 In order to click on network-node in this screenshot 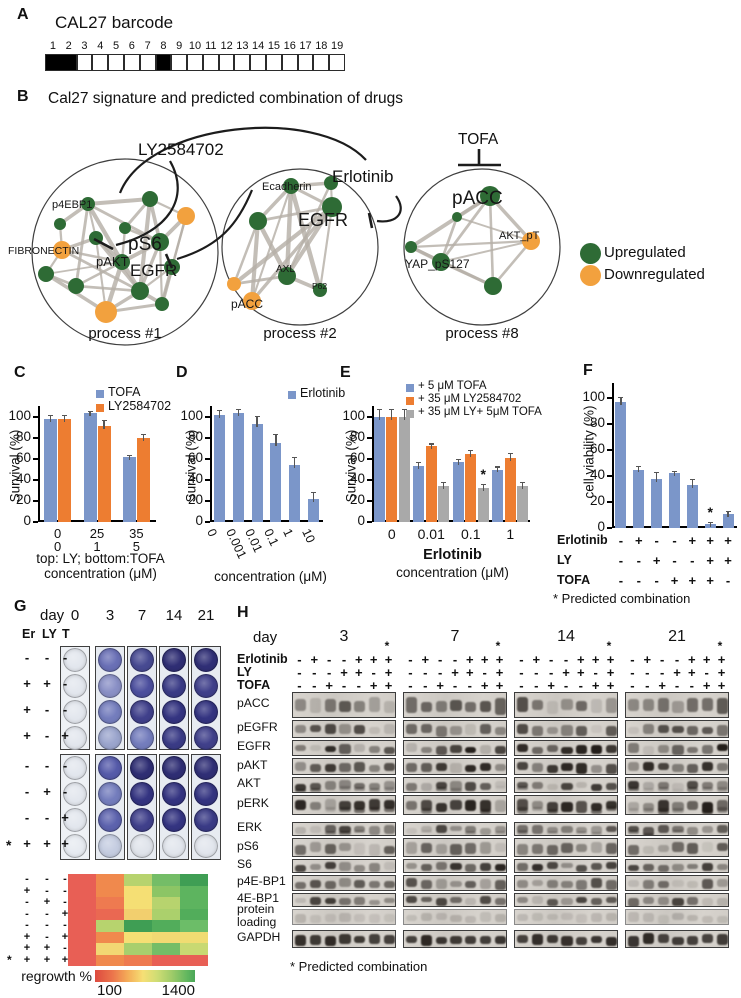, I will do `click(252, 301)`.